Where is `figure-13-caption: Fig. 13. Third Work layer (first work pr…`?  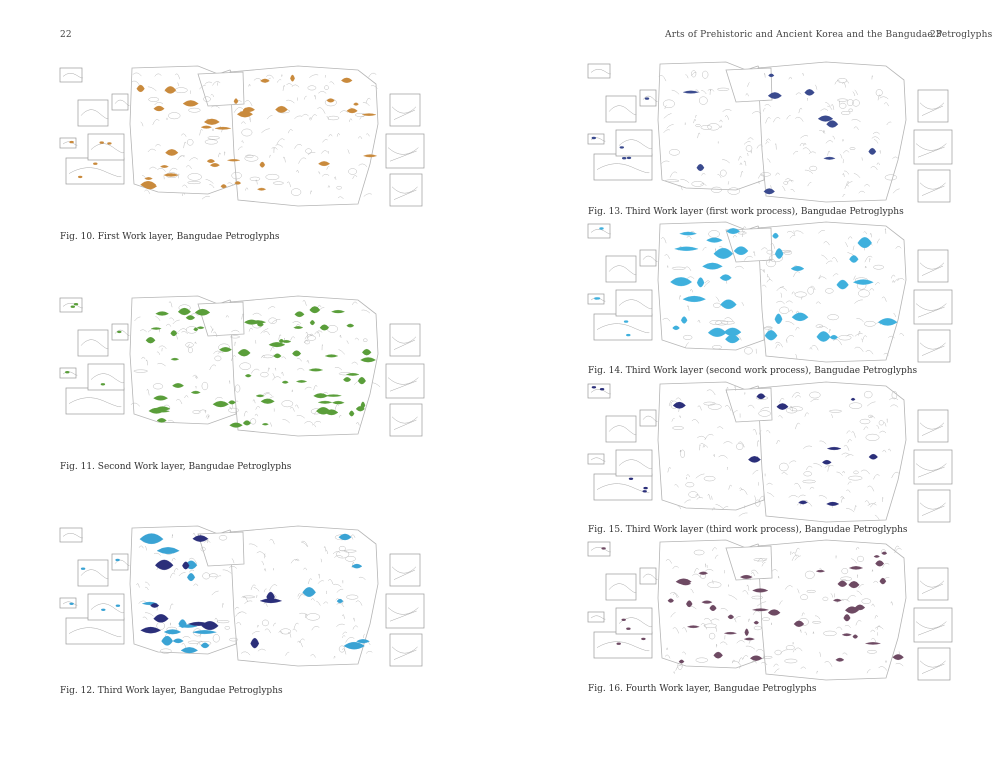 figure-13-caption: Fig. 13. Third Work layer (first work pr… is located at coordinates (746, 212).